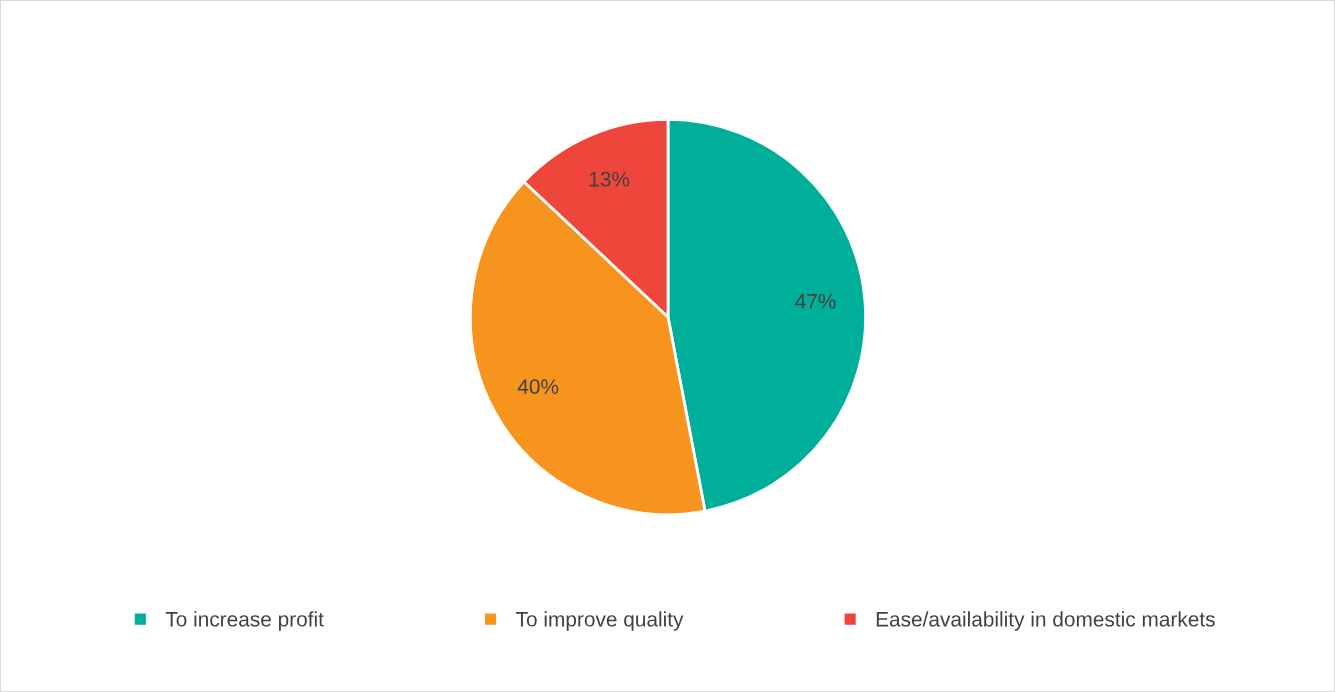 This screenshot has height=692, width=1335. I want to click on data-label: 40%, so click(538, 386).